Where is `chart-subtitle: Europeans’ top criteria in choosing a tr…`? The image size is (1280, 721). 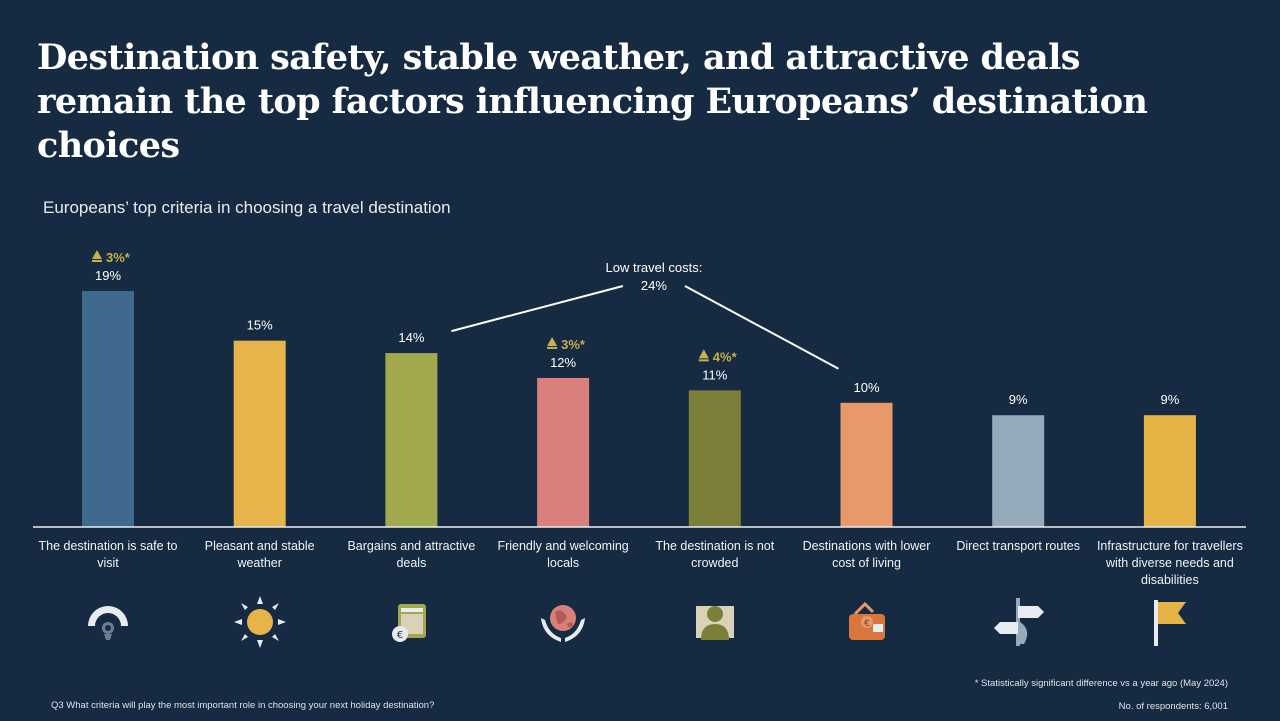 chart-subtitle: Europeans’ top criteria in choosing a tr… is located at coordinates (247, 207).